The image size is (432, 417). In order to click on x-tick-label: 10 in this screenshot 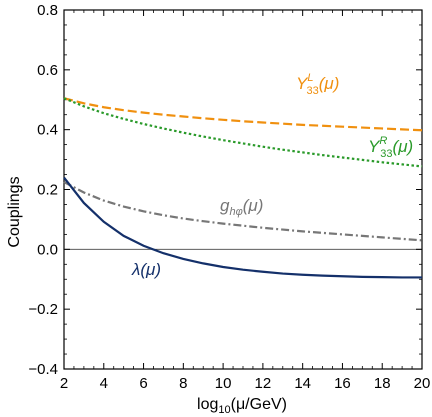, I will do `click(223, 383)`.